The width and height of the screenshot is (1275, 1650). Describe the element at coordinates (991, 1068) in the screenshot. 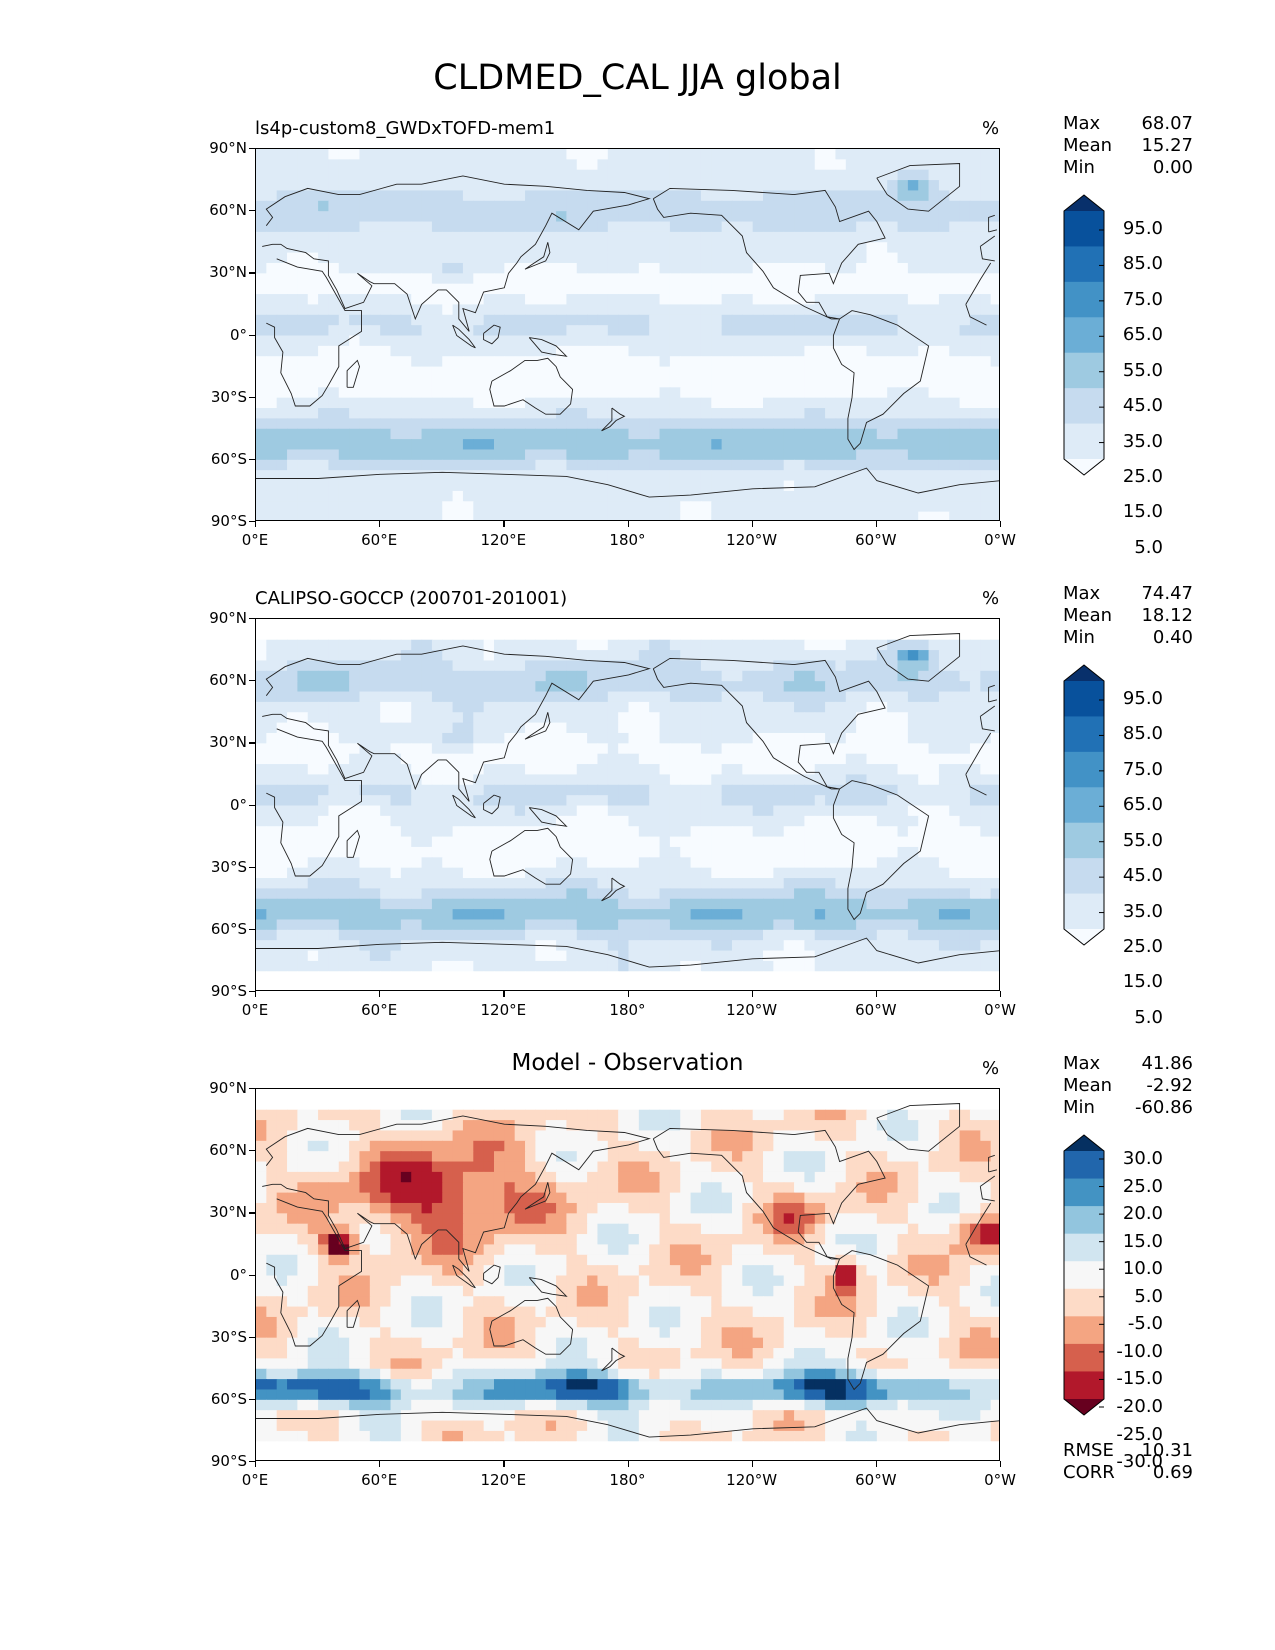

I see `unit-label: %` at that location.